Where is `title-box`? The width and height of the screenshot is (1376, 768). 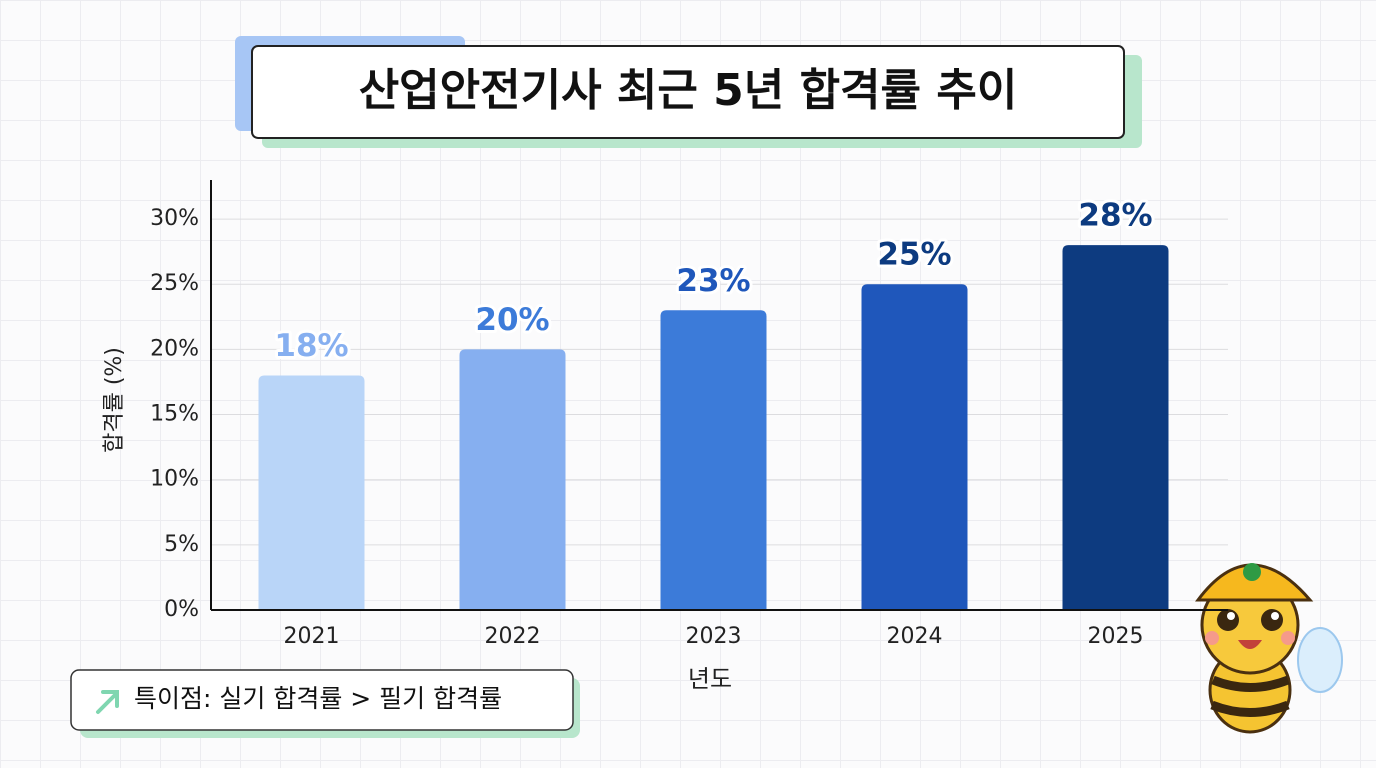
title-box is located at coordinates (688, 92).